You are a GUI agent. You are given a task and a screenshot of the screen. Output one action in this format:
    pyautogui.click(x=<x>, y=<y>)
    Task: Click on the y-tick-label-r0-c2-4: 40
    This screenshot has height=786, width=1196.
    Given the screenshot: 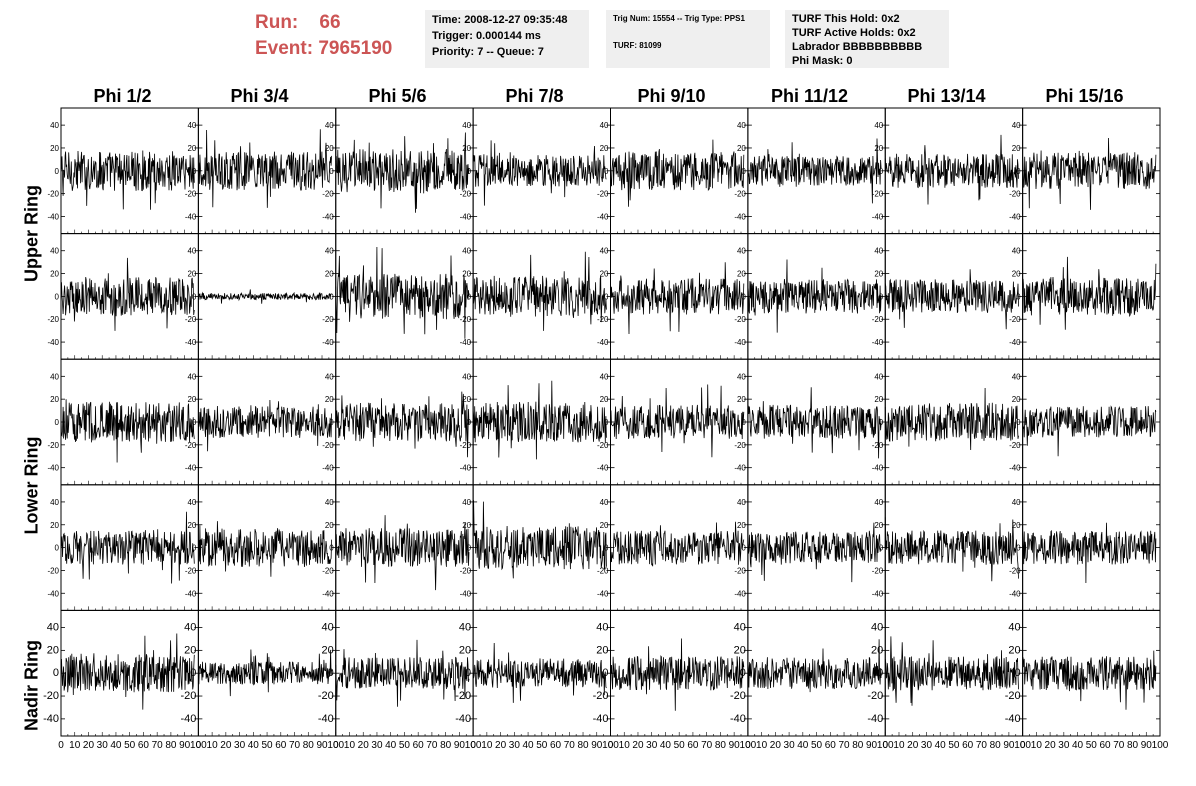 What is the action you would take?
    pyautogui.click(x=329, y=125)
    